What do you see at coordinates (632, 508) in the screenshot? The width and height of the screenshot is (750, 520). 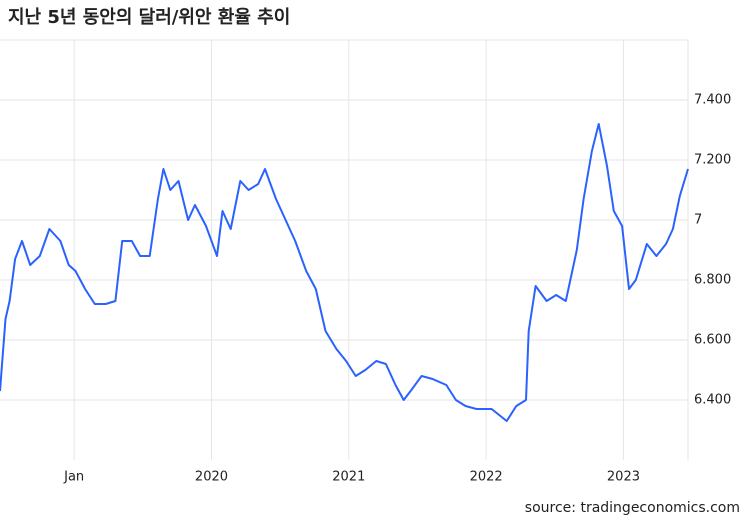 I see `source: source: tradingeconomics.com` at bounding box center [632, 508].